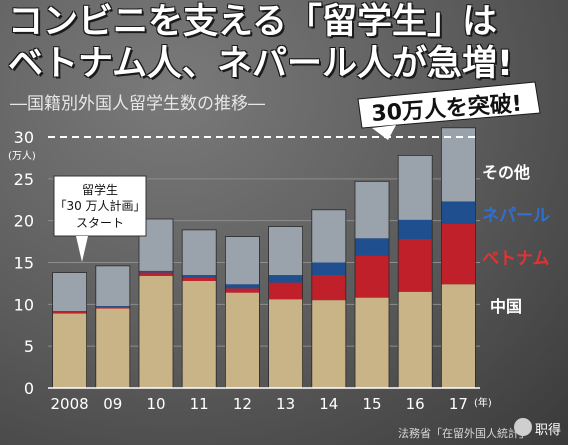  What do you see at coordinates (285, 404) in the screenshot?
I see `x-tick-label: 13` at bounding box center [285, 404].